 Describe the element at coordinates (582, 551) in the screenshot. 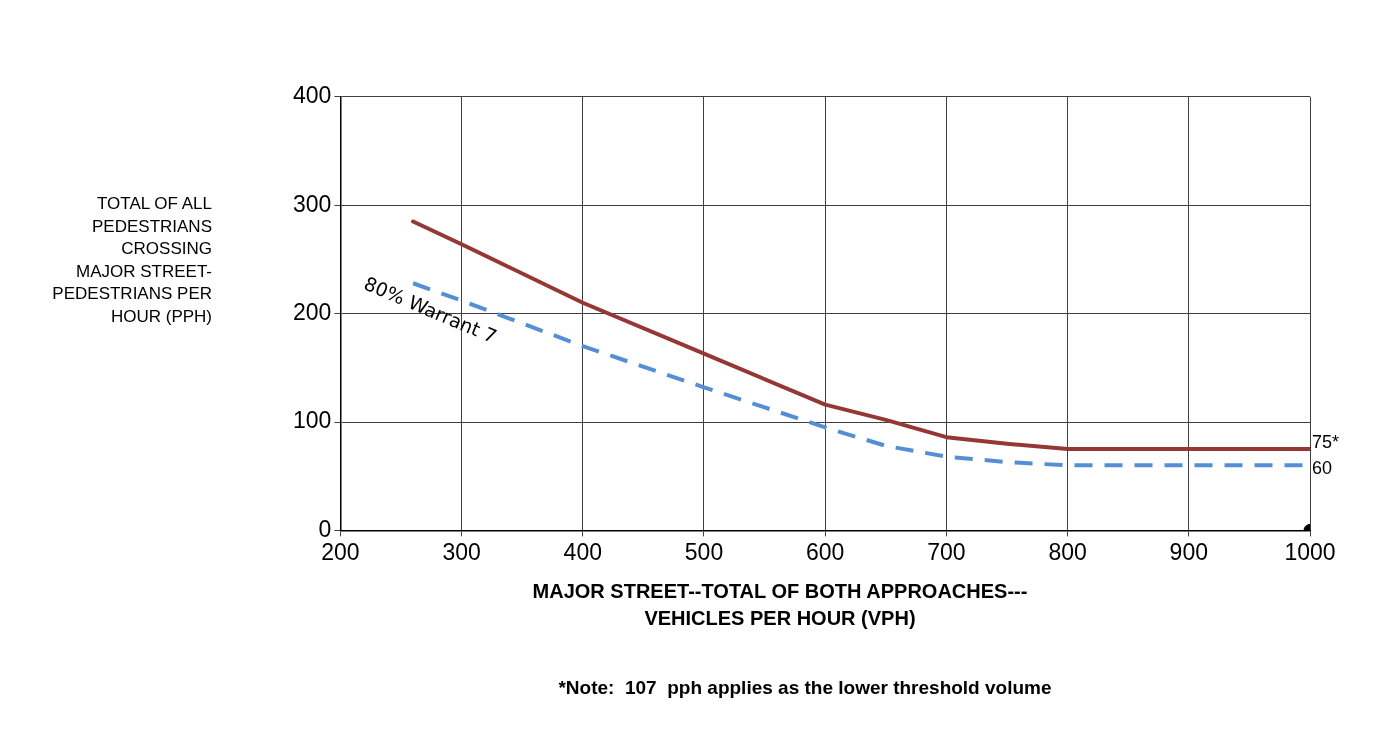

I see `x-tick-label: 400` at that location.